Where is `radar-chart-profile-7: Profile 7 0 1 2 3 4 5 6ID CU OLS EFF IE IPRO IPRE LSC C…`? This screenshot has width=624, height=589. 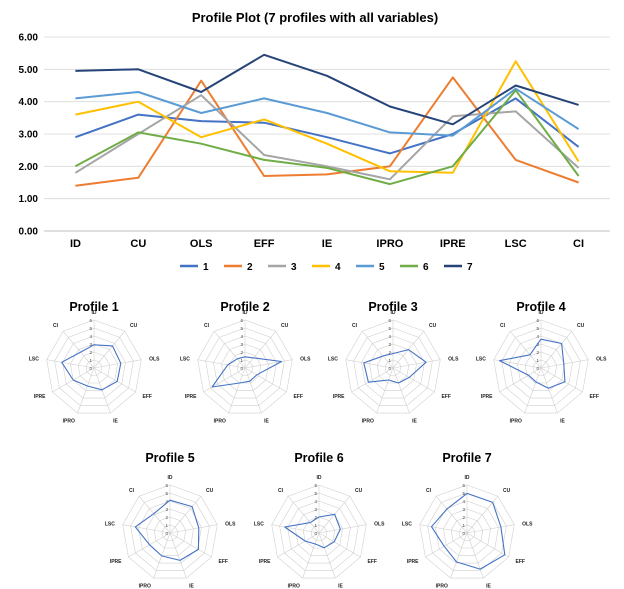 radar-chart-profile-7: Profile 7 0 1 2 3 4 5 6ID CU OLS EFF IE IPRO IPRE LSC C… is located at coordinates (467, 520).